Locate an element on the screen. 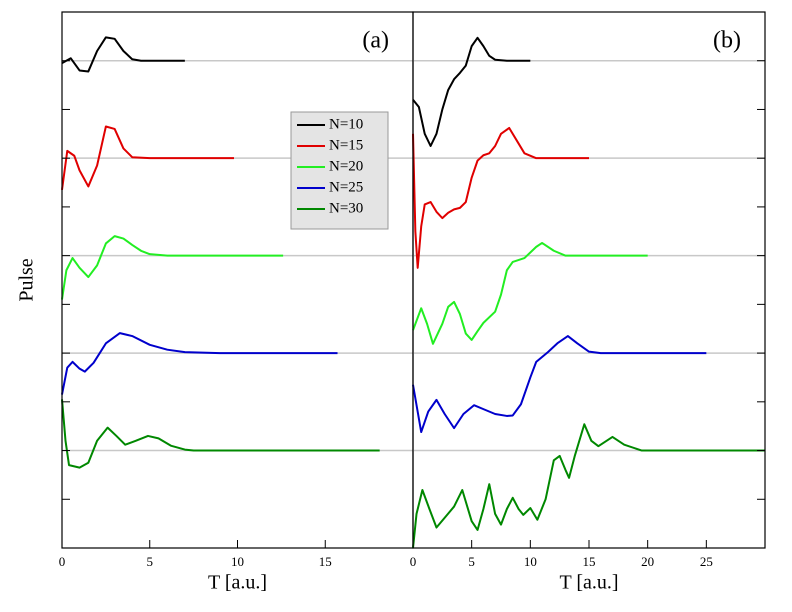  legend-label: N=20 is located at coordinates (346, 166).